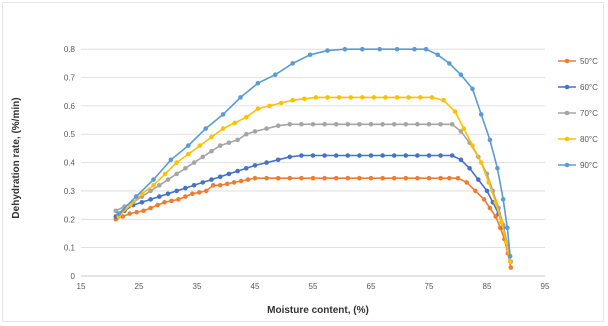 The image size is (608, 326). What do you see at coordinates (70, 248) in the screenshot?
I see `y-tick-label-1: 0.1` at bounding box center [70, 248].